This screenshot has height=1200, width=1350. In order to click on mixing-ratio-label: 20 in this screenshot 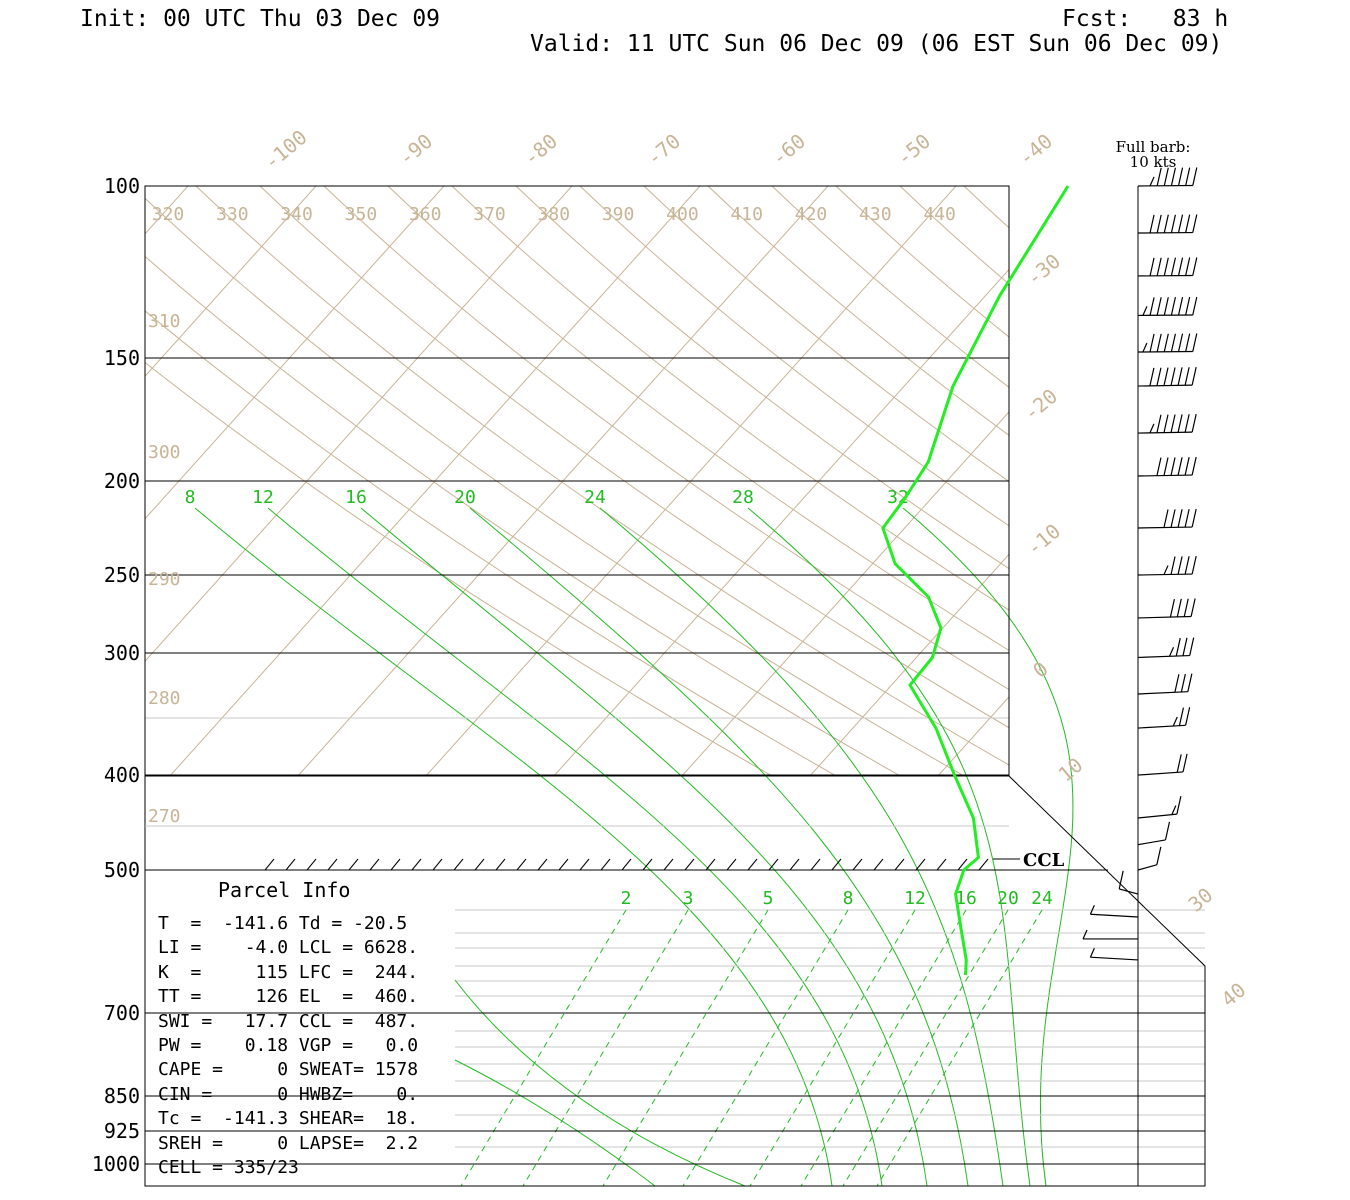, I will do `click(465, 497)`.